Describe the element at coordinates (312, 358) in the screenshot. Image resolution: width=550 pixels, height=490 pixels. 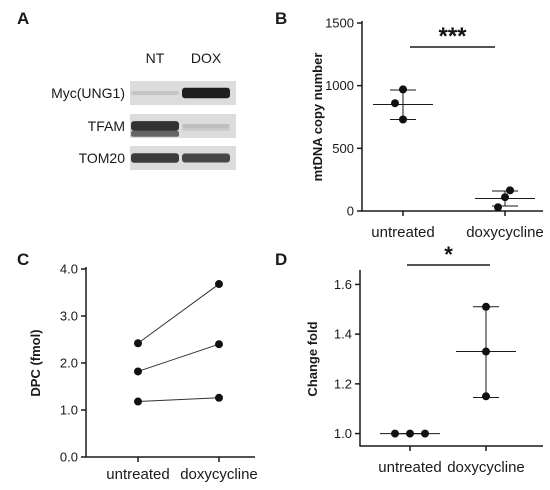
I see `y-axis-title: Change fold` at that location.